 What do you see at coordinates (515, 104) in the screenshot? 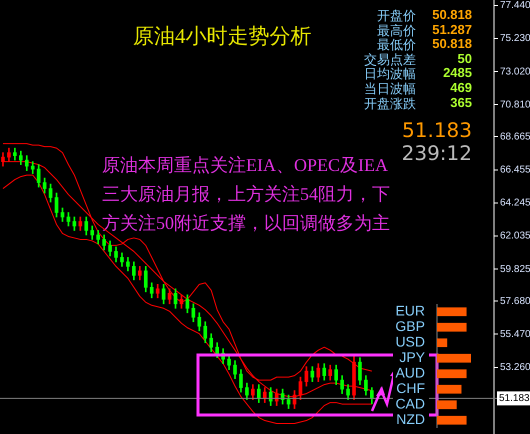
I see `y-tick-label: 70.810` at bounding box center [515, 104].